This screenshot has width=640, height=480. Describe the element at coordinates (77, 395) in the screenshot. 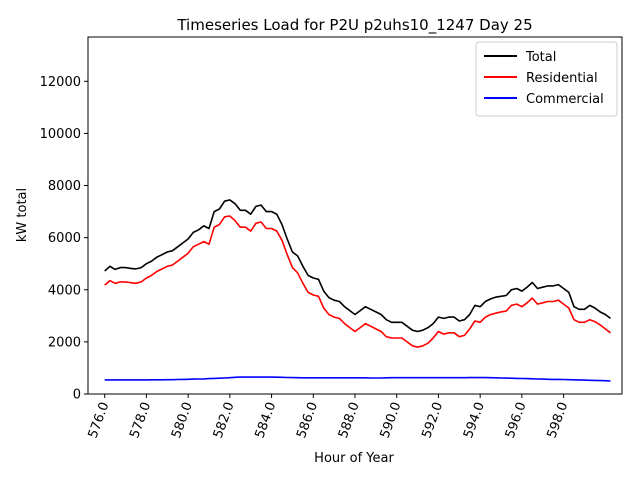

I see `y-tick-label: 0` at that location.